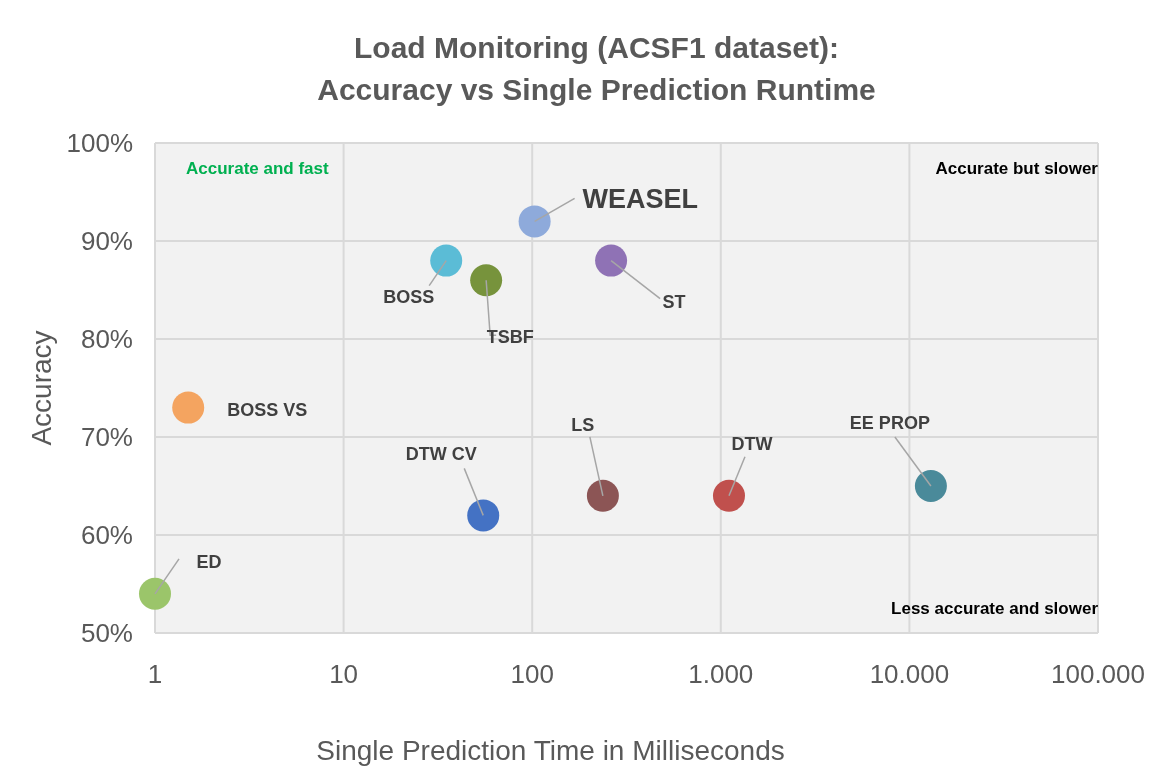  What do you see at coordinates (267, 409) in the screenshot?
I see `series-label: BOSS VS` at bounding box center [267, 409].